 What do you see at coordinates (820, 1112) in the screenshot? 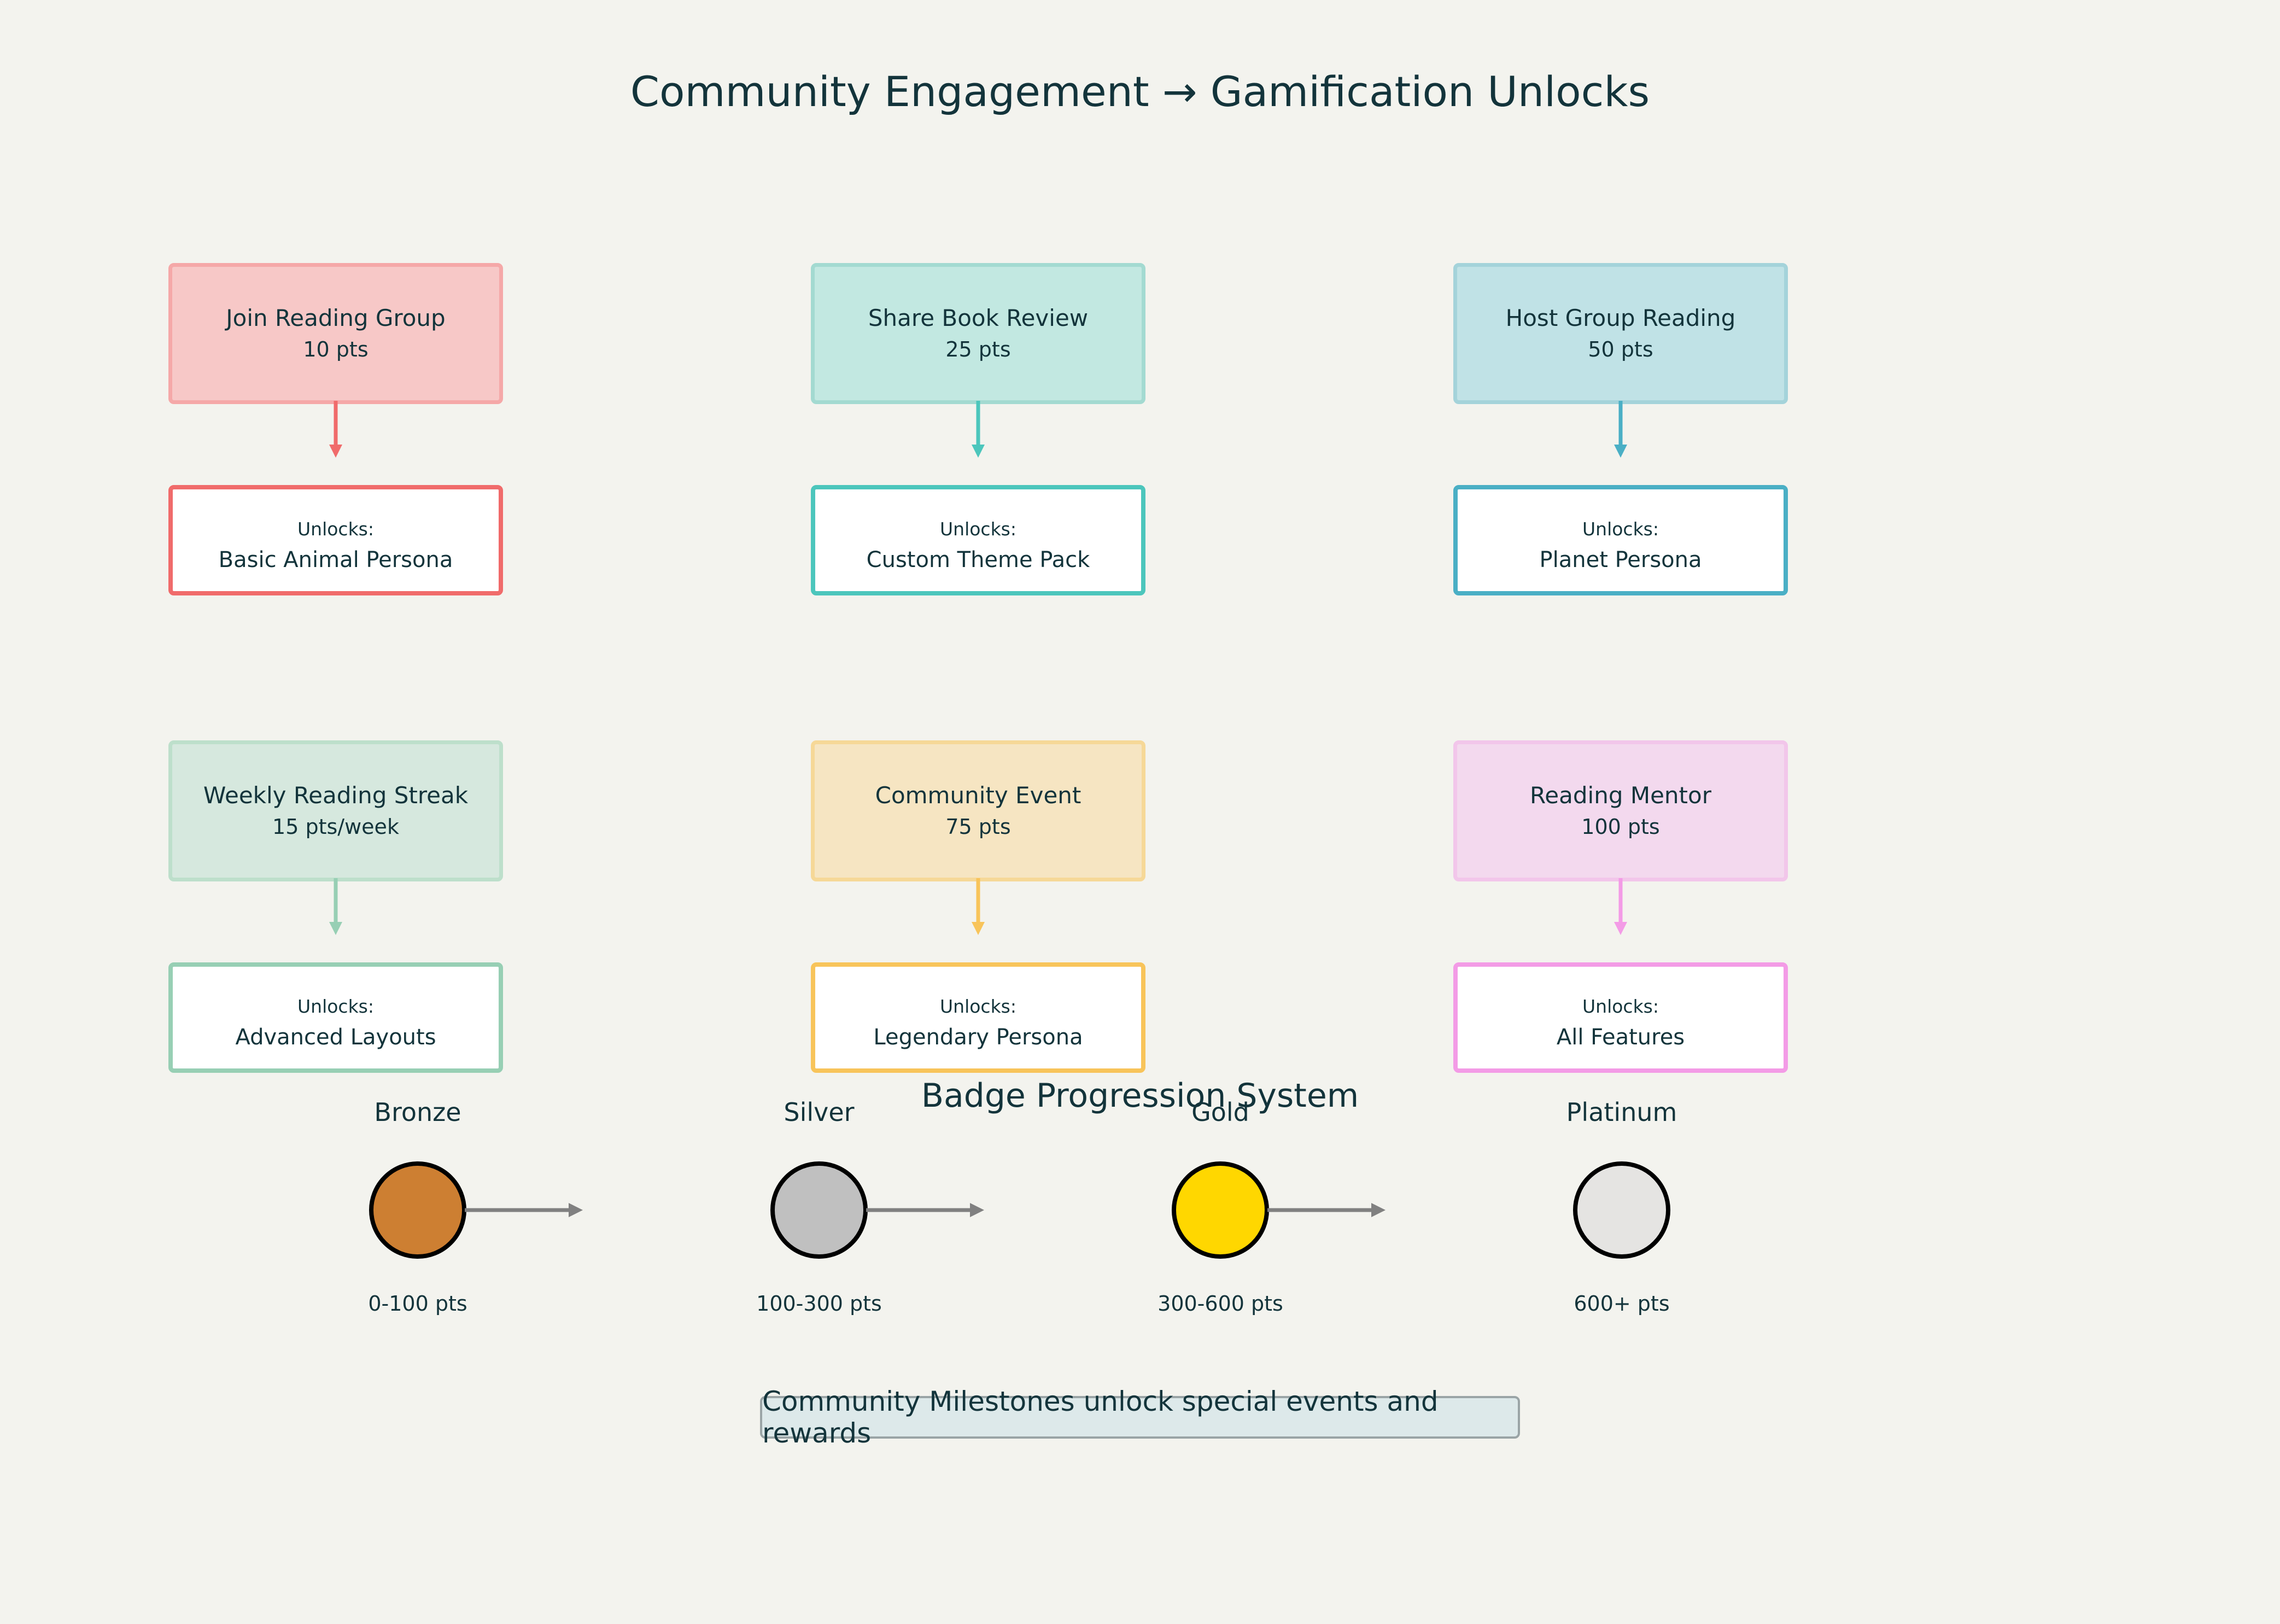
I see `badge-name: Silver` at bounding box center [820, 1112].